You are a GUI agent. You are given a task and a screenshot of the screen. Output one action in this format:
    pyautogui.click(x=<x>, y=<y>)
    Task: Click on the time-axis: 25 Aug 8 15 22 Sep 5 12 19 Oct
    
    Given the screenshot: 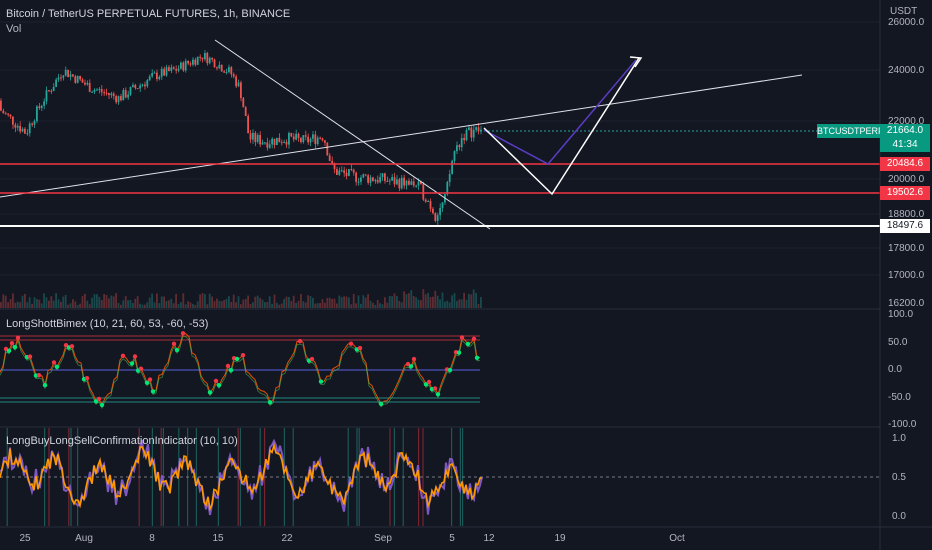 What is the action you would take?
    pyautogui.click(x=352, y=538)
    